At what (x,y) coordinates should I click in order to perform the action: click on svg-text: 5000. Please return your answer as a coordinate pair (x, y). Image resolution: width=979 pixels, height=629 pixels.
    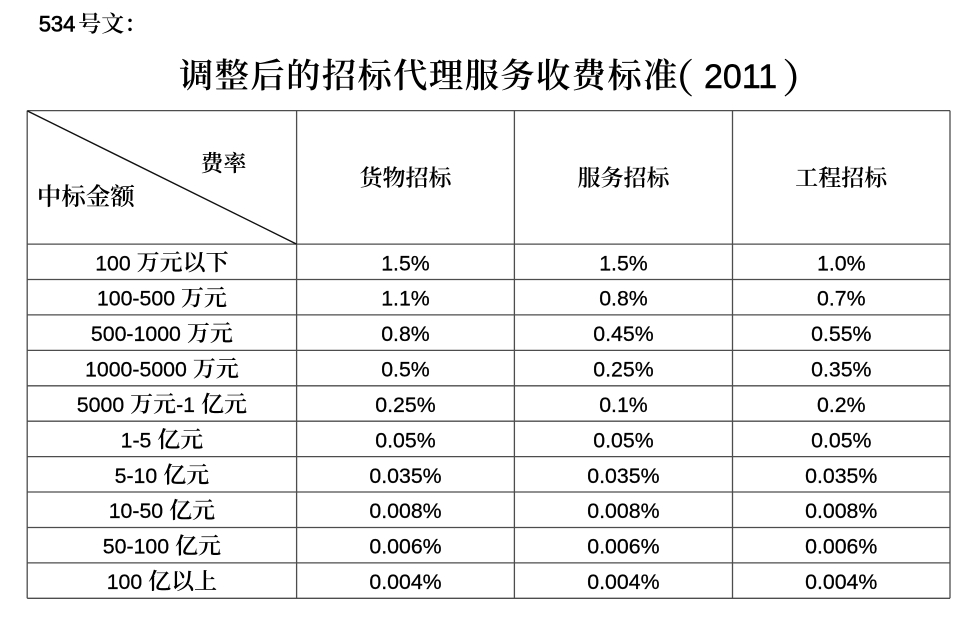
    Looking at the image, I should click on (101, 405).